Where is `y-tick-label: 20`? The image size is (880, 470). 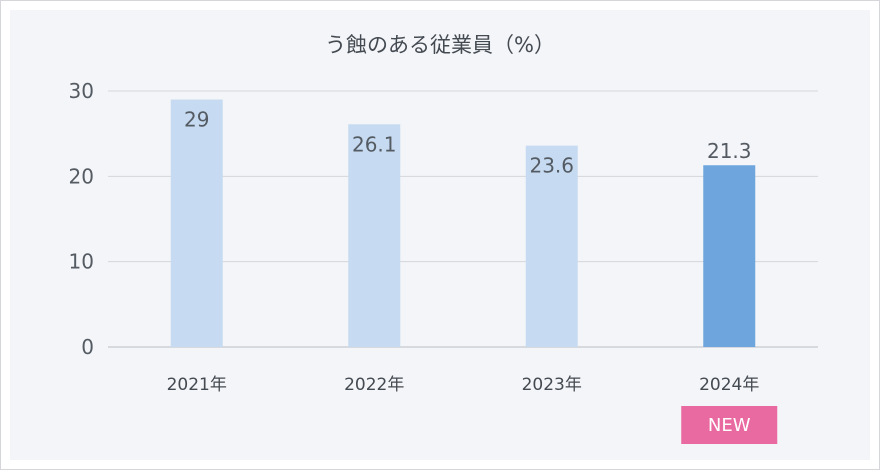
y-tick-label: 20 is located at coordinates (81, 176).